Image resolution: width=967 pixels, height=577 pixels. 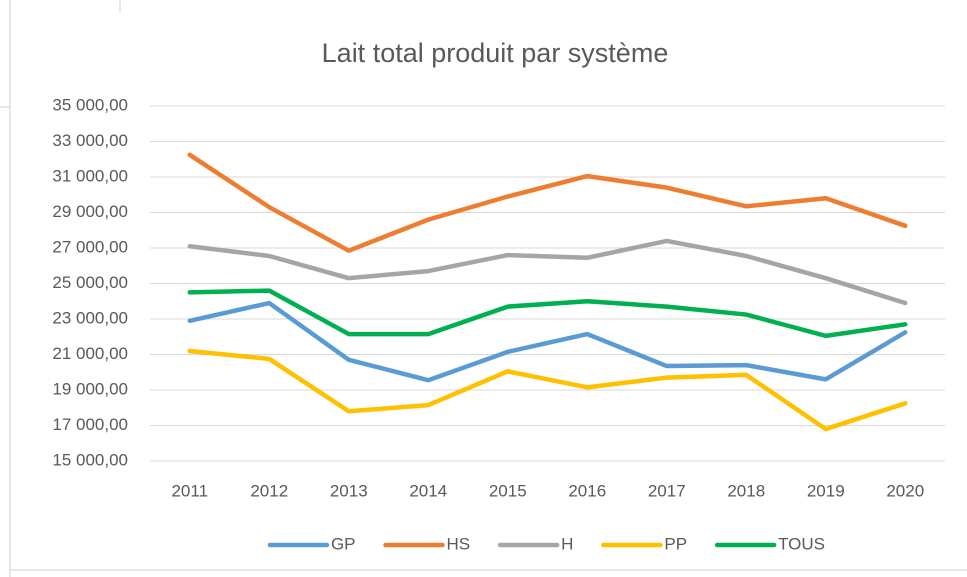 I want to click on y-tick-label: 17 000,00, so click(x=90, y=424).